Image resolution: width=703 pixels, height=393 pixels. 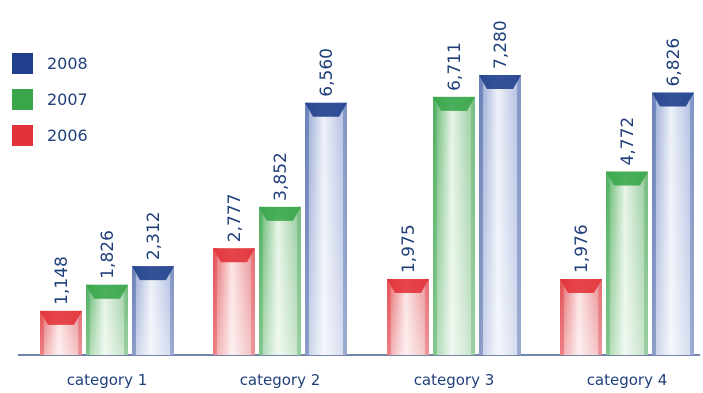 What do you see at coordinates (22, 135) in the screenshot?
I see `legend-swatch-2006` at bounding box center [22, 135].